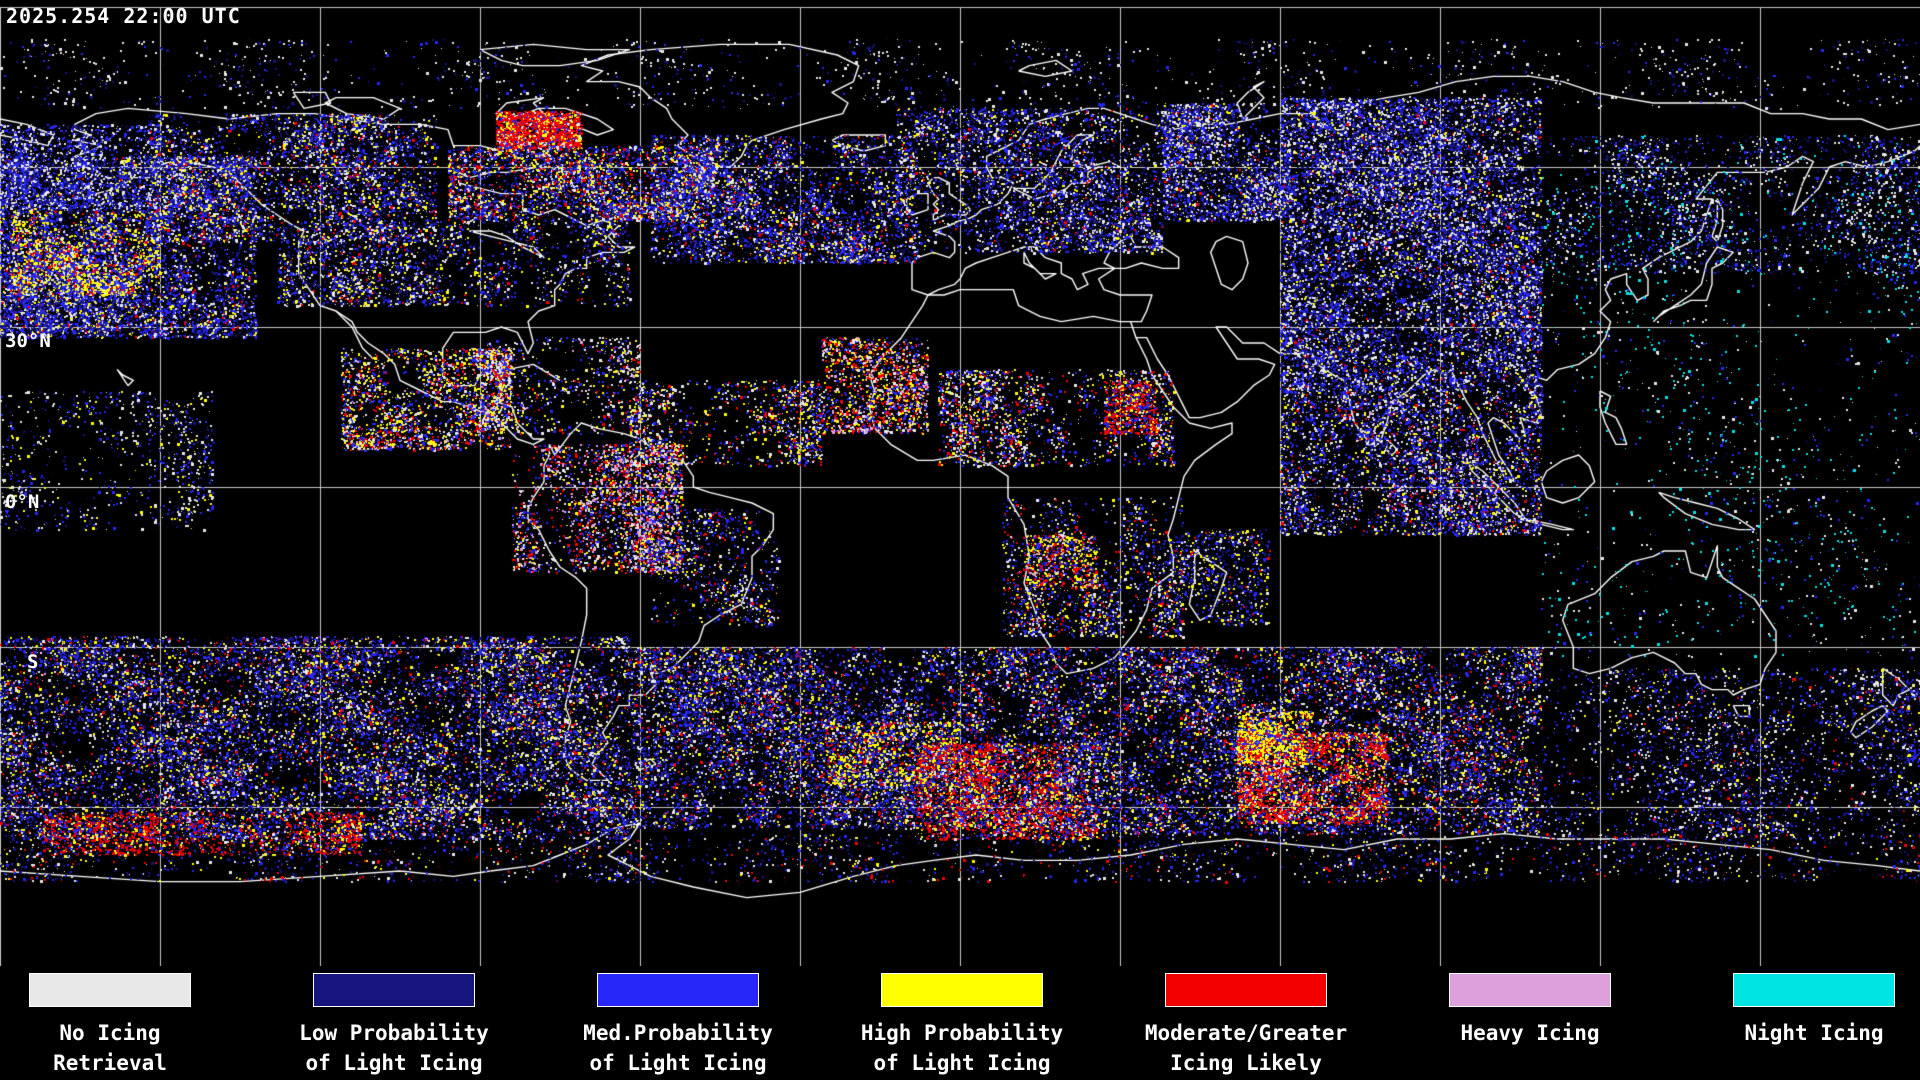 The height and width of the screenshot is (1080, 1920). Describe the element at coordinates (110, 990) in the screenshot. I see `legend-swatch-no-icing` at that location.